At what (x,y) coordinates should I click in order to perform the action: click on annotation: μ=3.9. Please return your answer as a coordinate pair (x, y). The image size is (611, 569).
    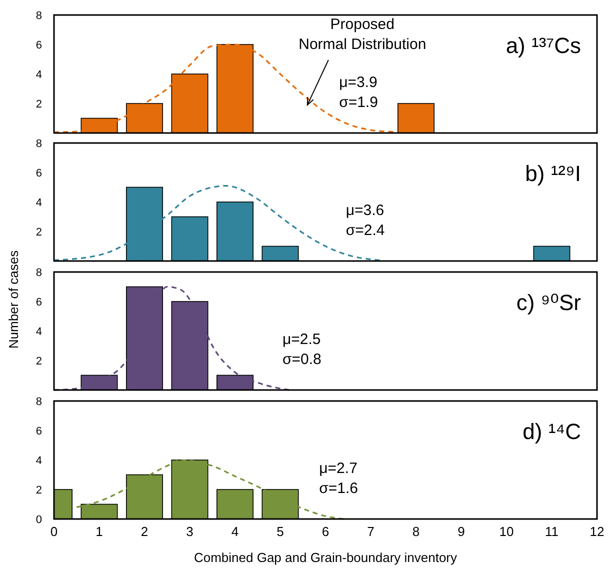
    Looking at the image, I should click on (358, 82).